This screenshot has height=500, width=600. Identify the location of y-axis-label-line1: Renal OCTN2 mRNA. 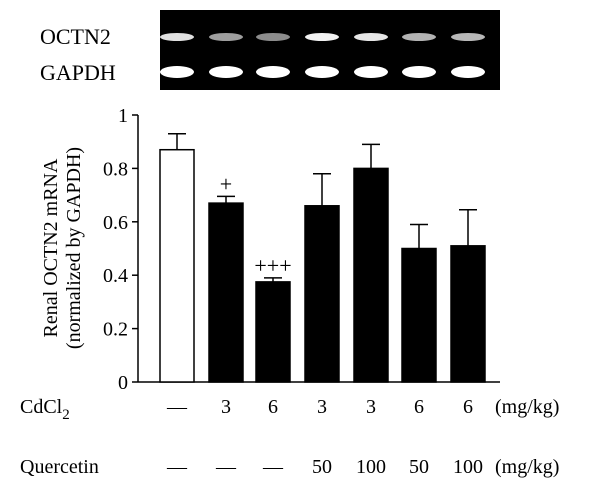
(51, 247).